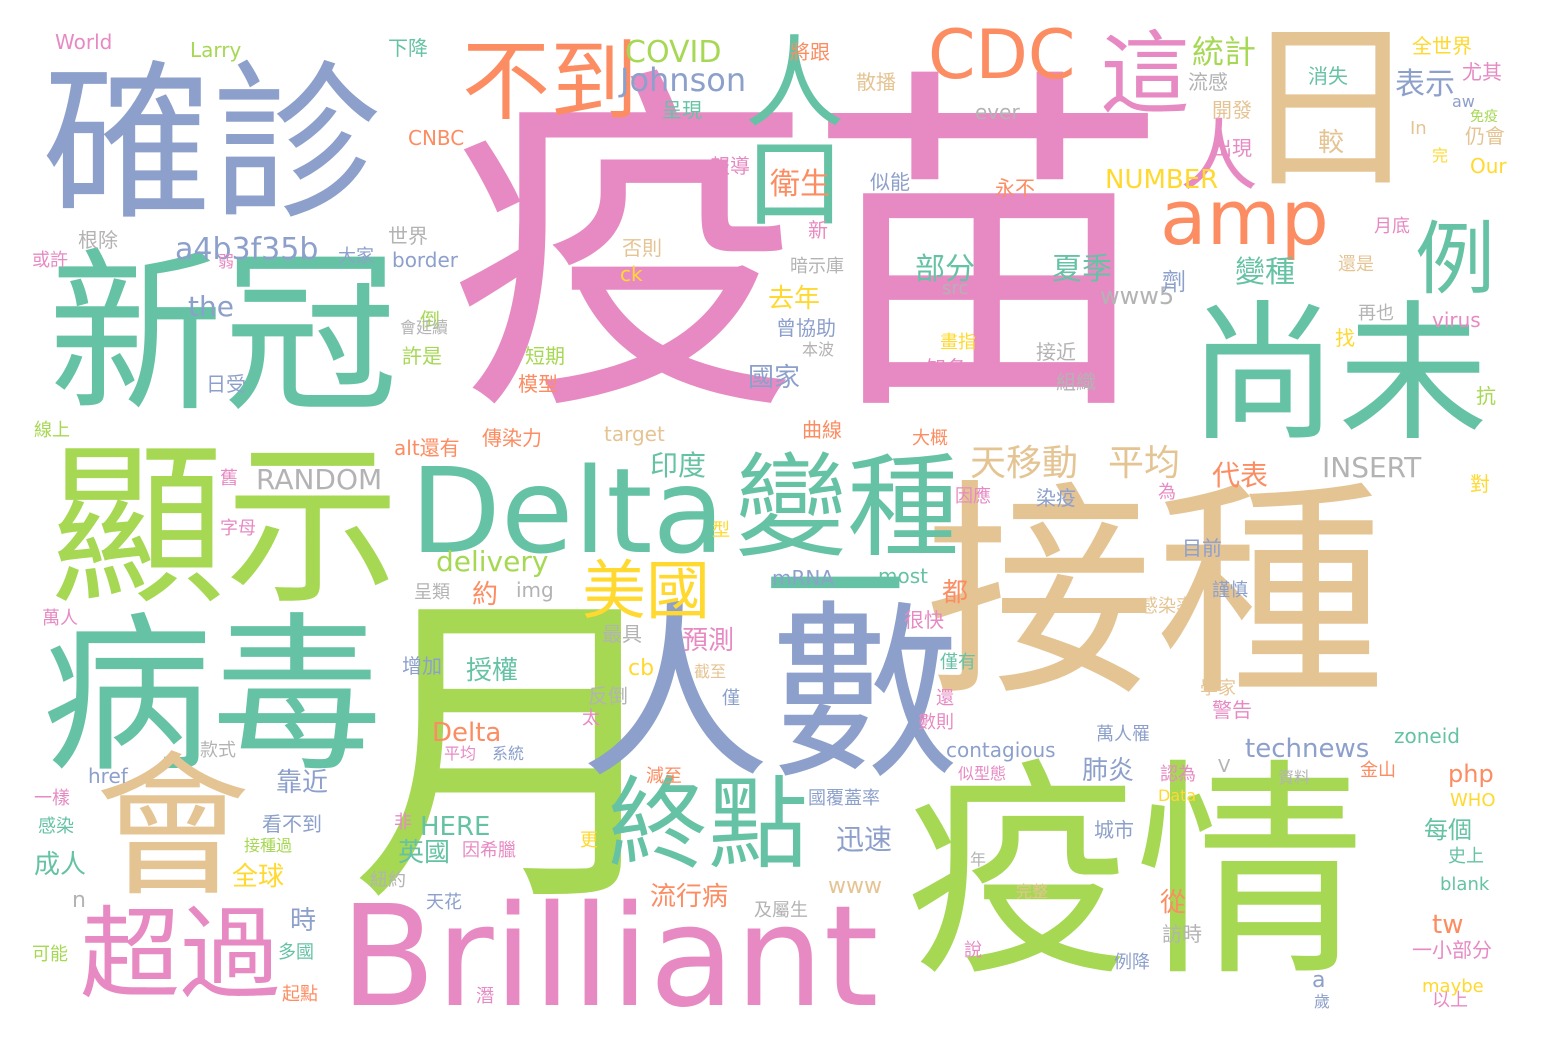  What do you see at coordinates (818, 230) in the screenshot?
I see `cloud-word: 新` at bounding box center [818, 230].